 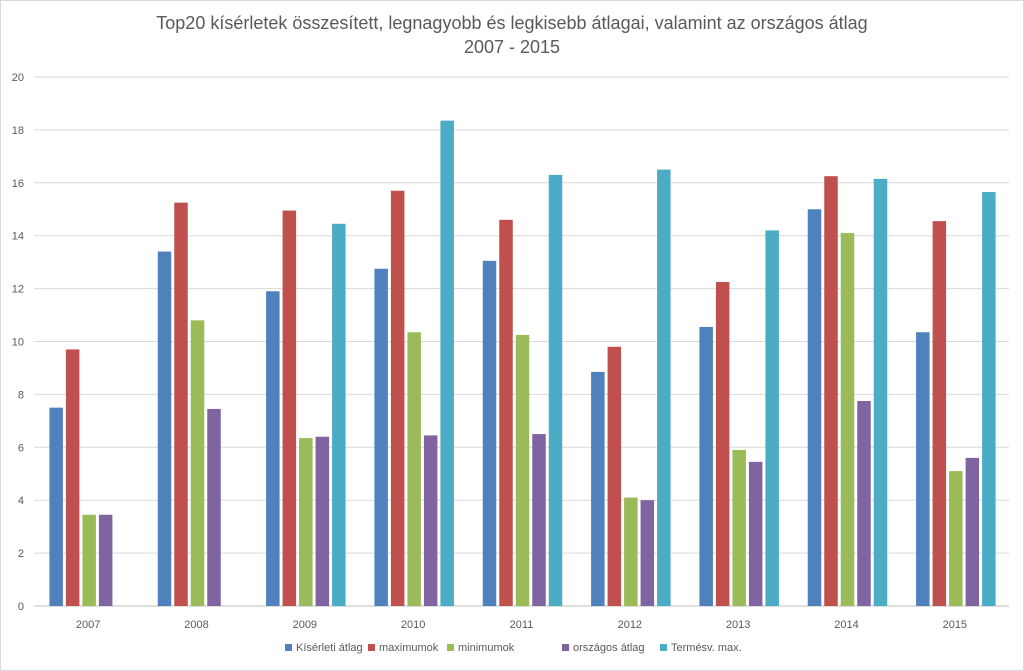 I want to click on legend-label: minimumok, so click(x=486, y=648).